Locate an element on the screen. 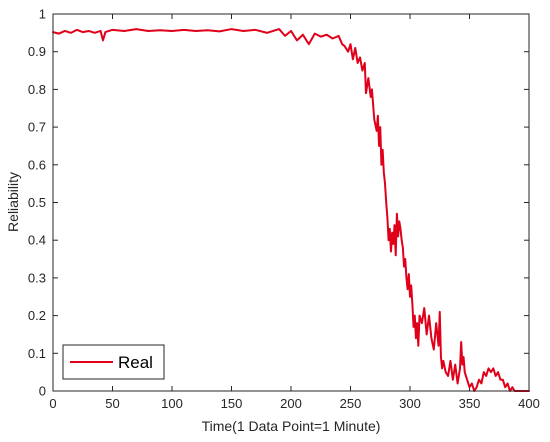  x-tick-label: 350 is located at coordinates (470, 403).